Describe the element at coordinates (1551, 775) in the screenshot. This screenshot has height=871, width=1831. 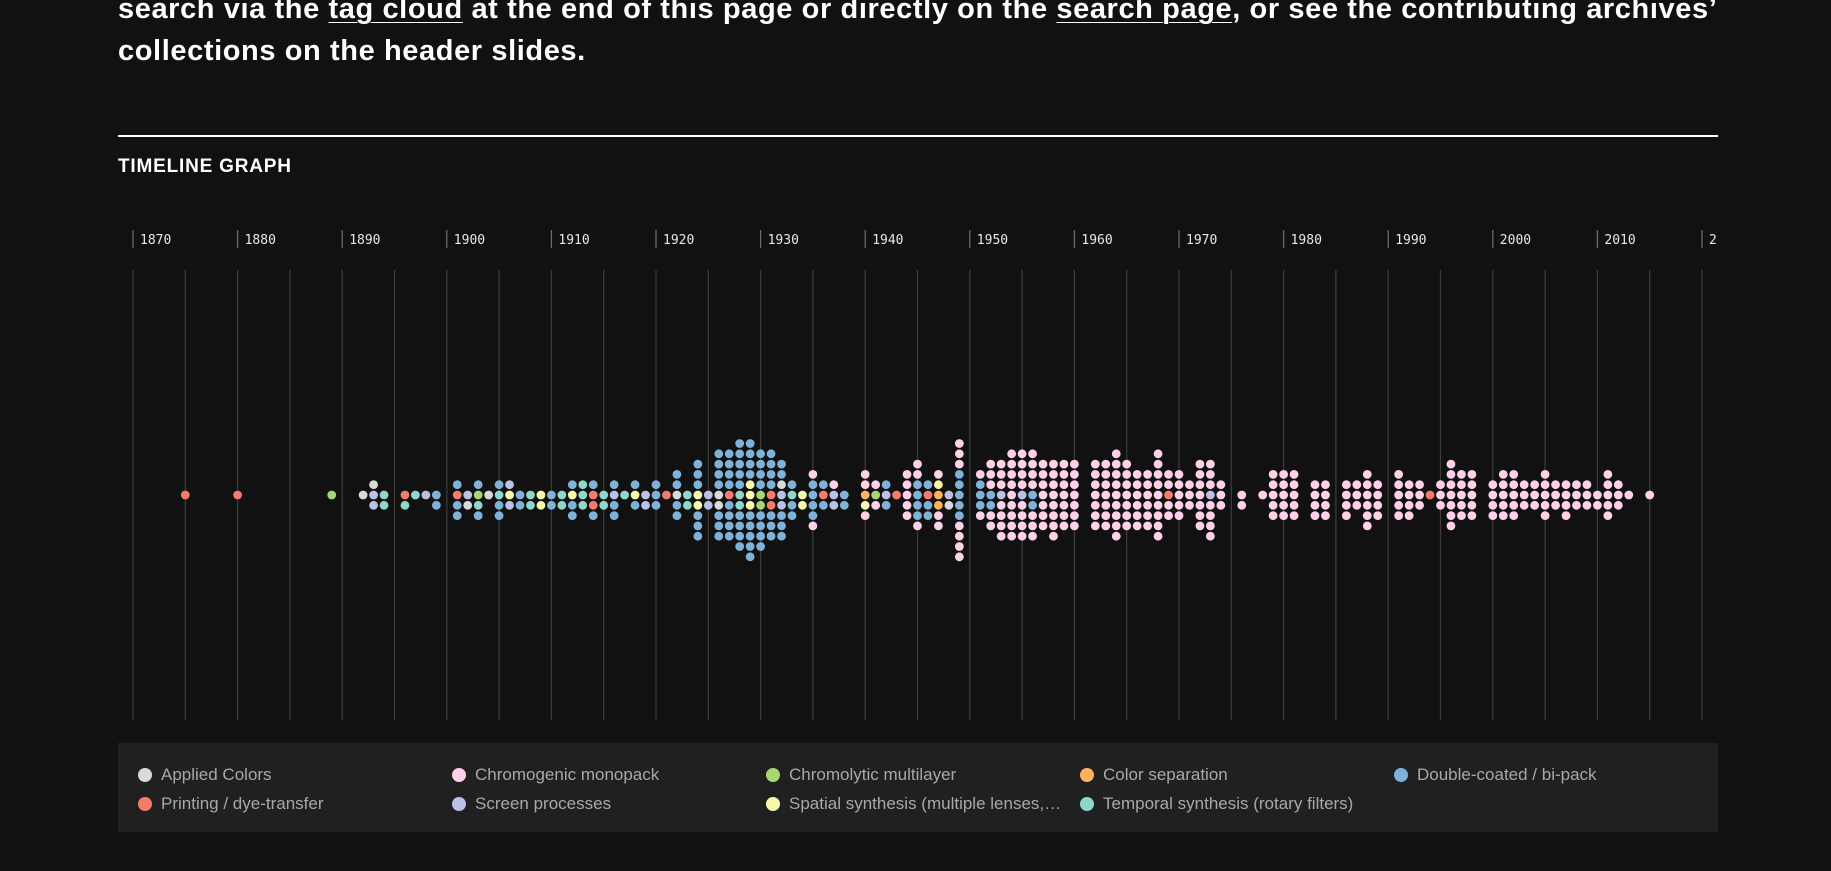
I see `legend-item: Double-coated / bi-pack` at that location.